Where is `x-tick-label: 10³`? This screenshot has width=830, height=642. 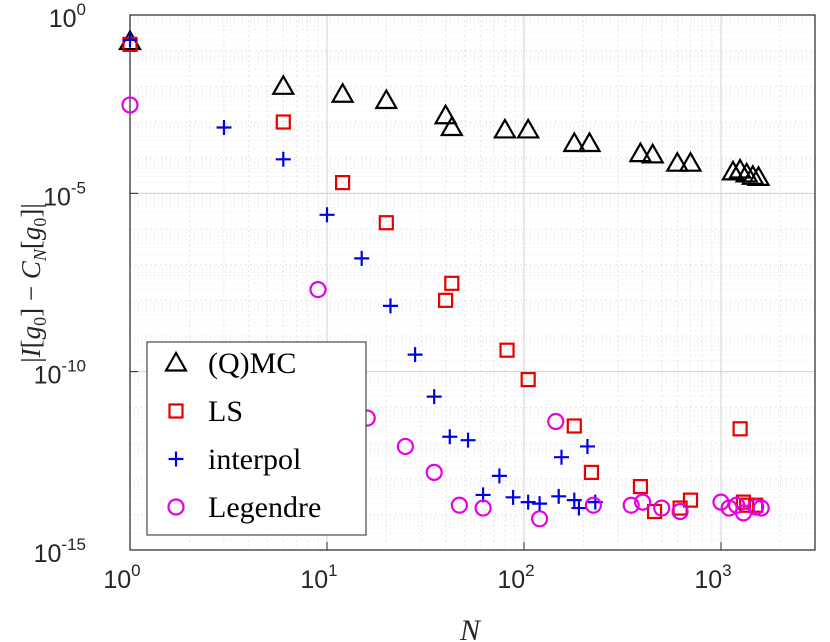 x-tick-label: 10³ is located at coordinates (712, 577).